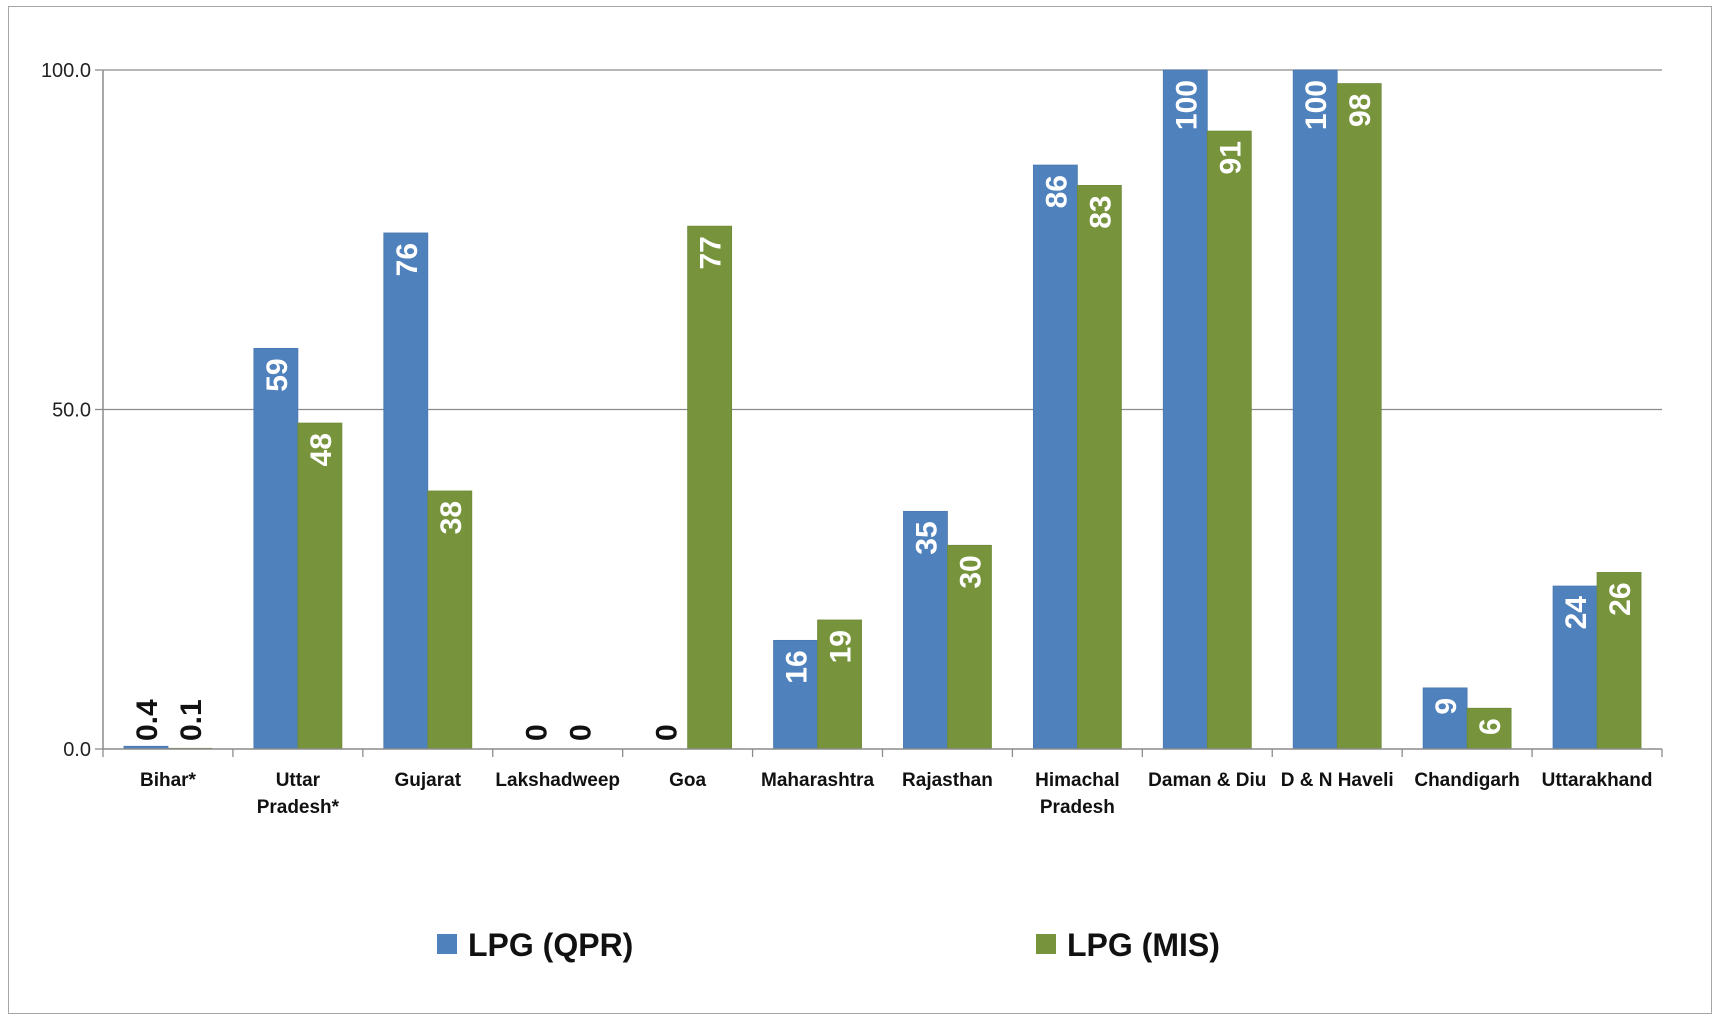  Describe the element at coordinates (970, 571) in the screenshot. I see `data-label-mis: 30` at that location.